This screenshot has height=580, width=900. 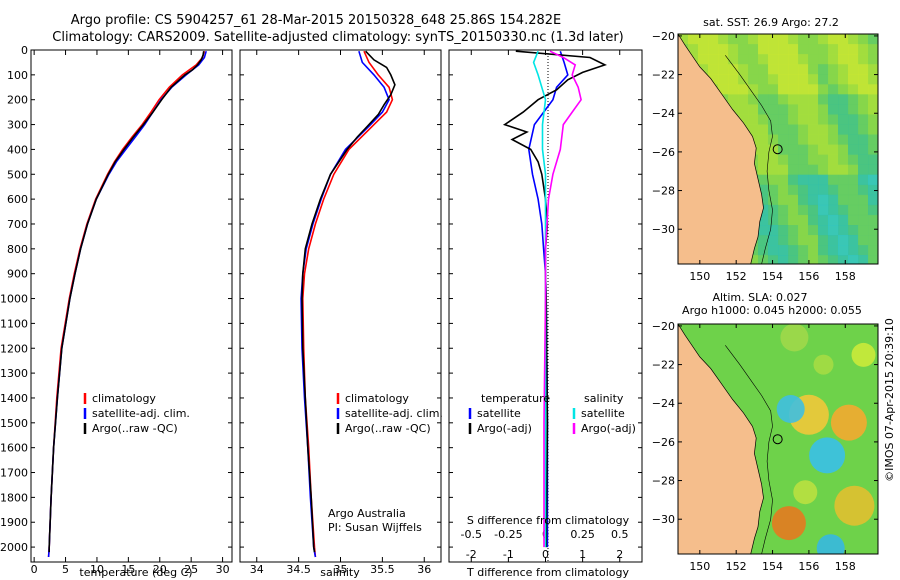 I want to click on depth-tick-label: 300, so click(x=17, y=125).